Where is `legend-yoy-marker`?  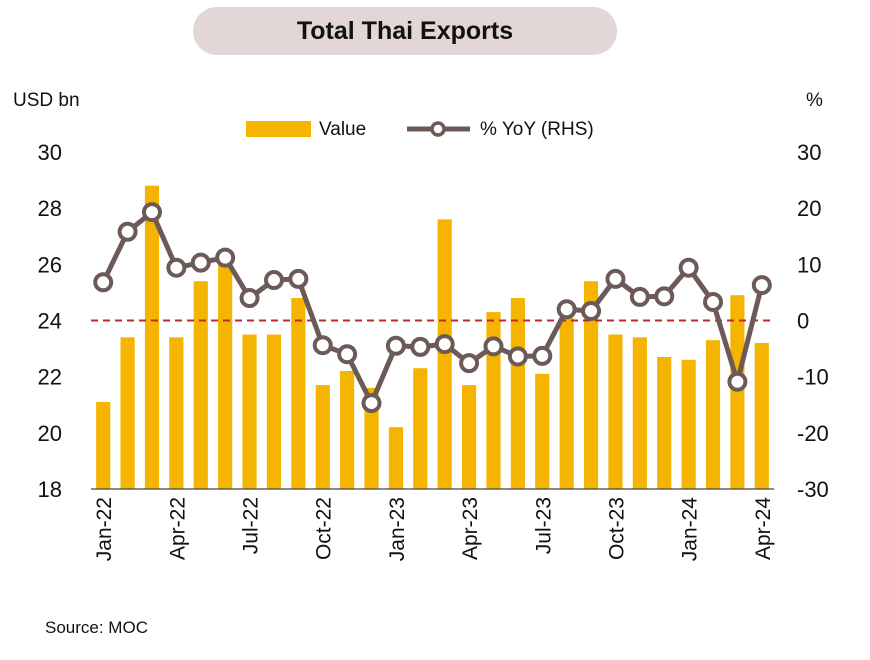 legend-yoy-marker is located at coordinates (438, 129).